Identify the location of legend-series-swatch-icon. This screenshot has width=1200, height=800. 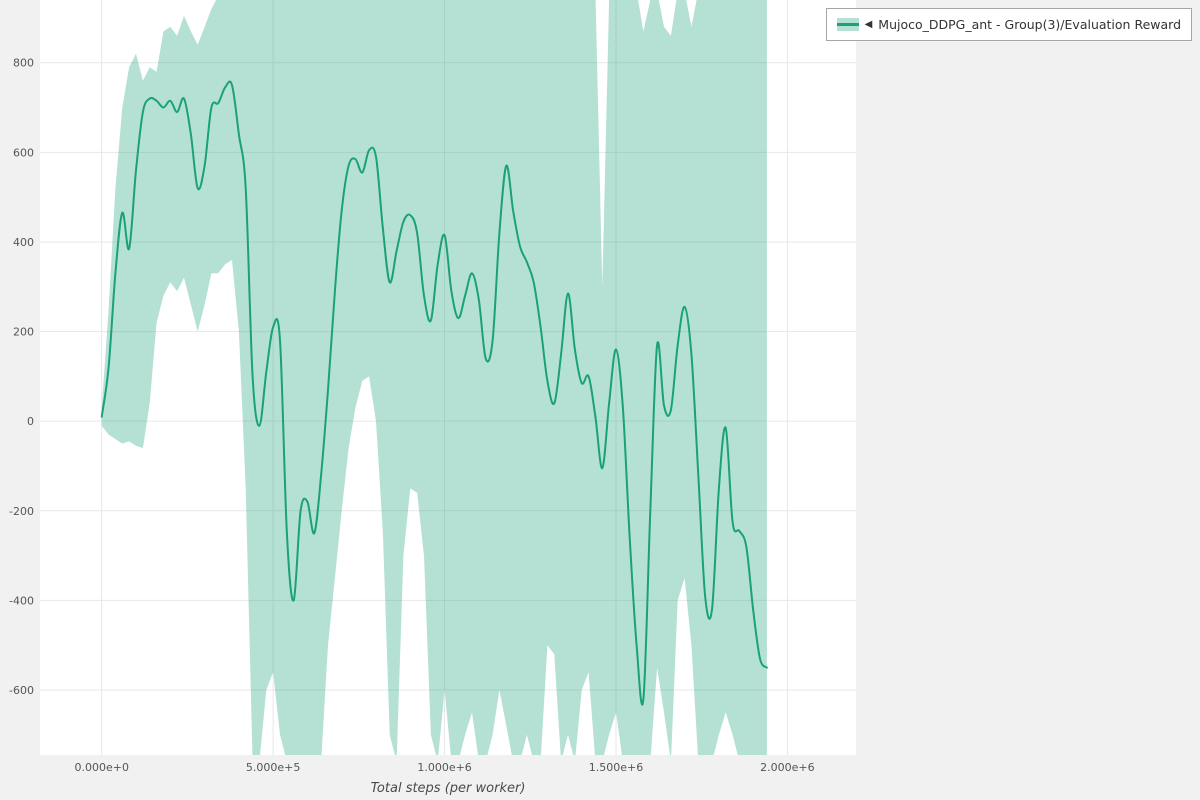
(847, 24).